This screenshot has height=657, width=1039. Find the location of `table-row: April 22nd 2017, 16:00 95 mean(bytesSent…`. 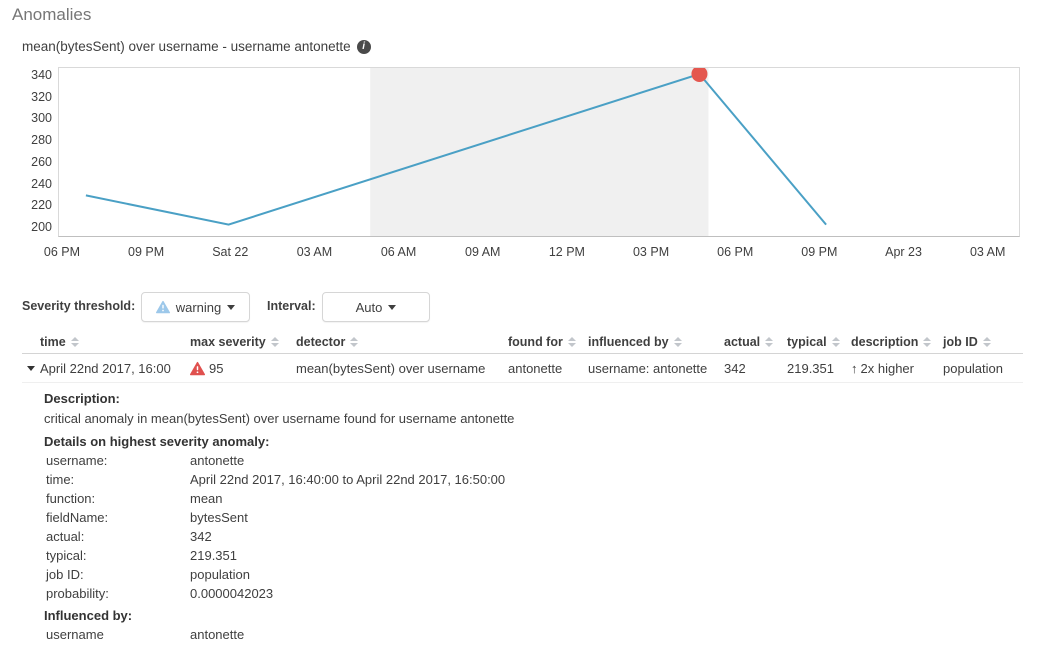

table-row: April 22nd 2017, 16:00 95 mean(bytesSent… is located at coordinates (522, 368).